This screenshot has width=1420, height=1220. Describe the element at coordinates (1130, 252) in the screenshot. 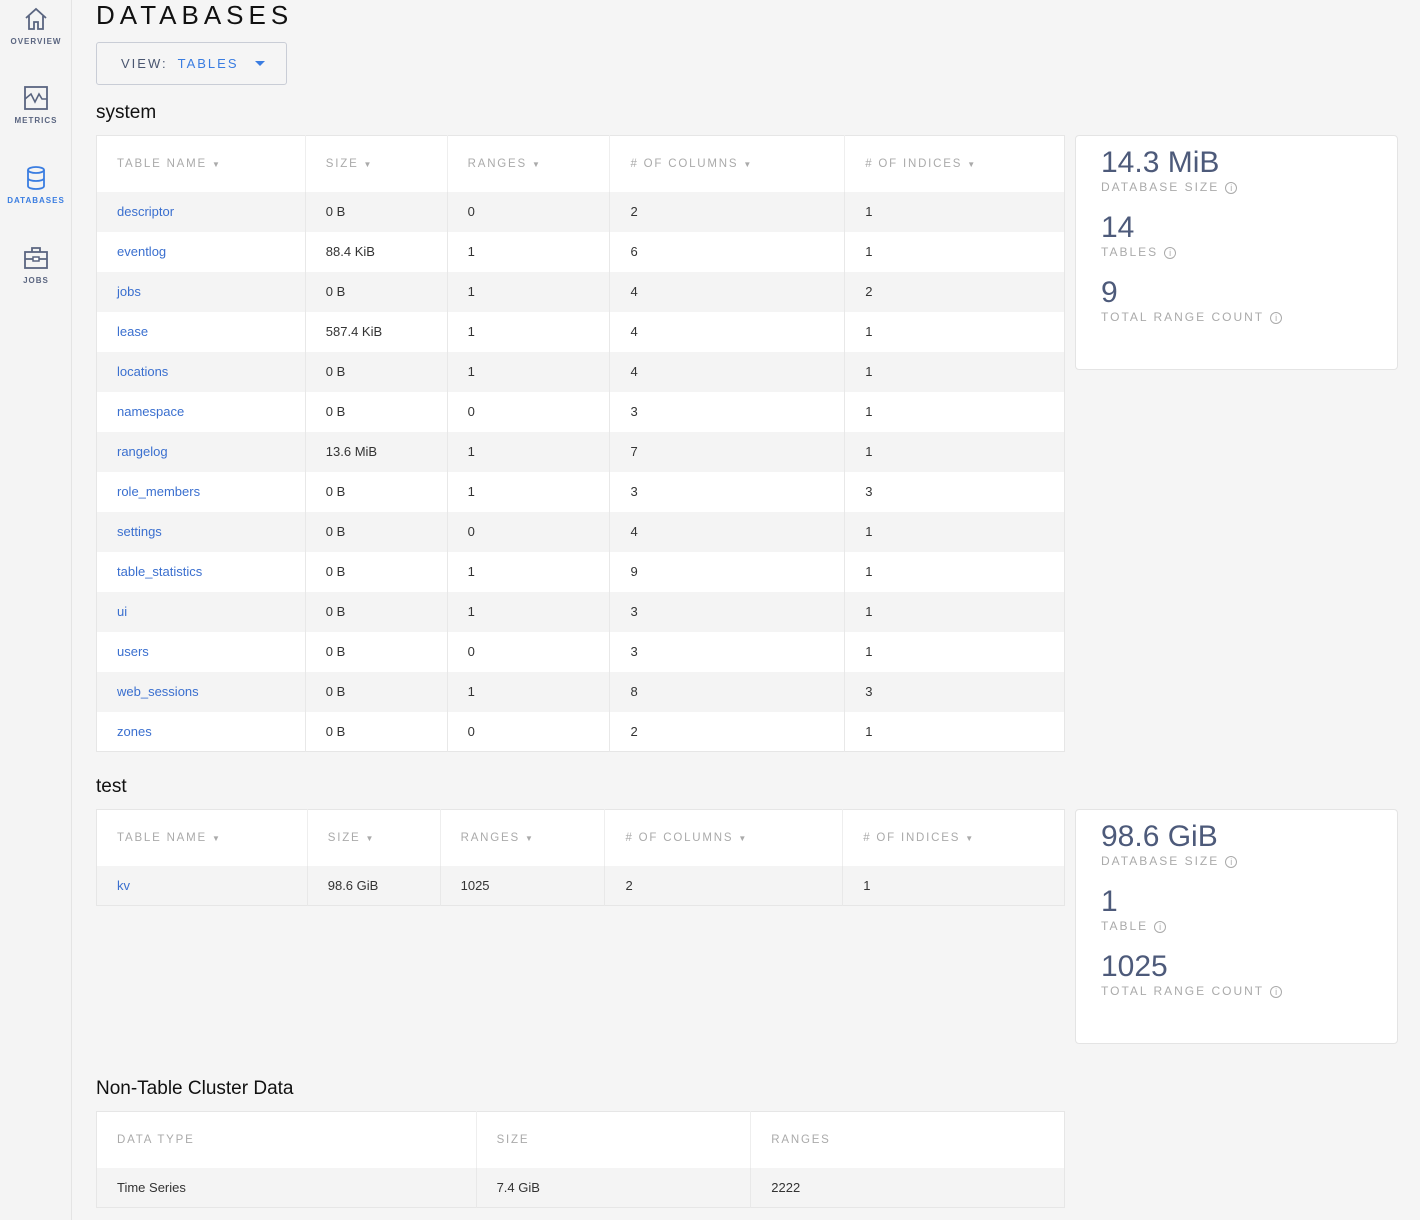

I see `stat-label: TABLES` at that location.